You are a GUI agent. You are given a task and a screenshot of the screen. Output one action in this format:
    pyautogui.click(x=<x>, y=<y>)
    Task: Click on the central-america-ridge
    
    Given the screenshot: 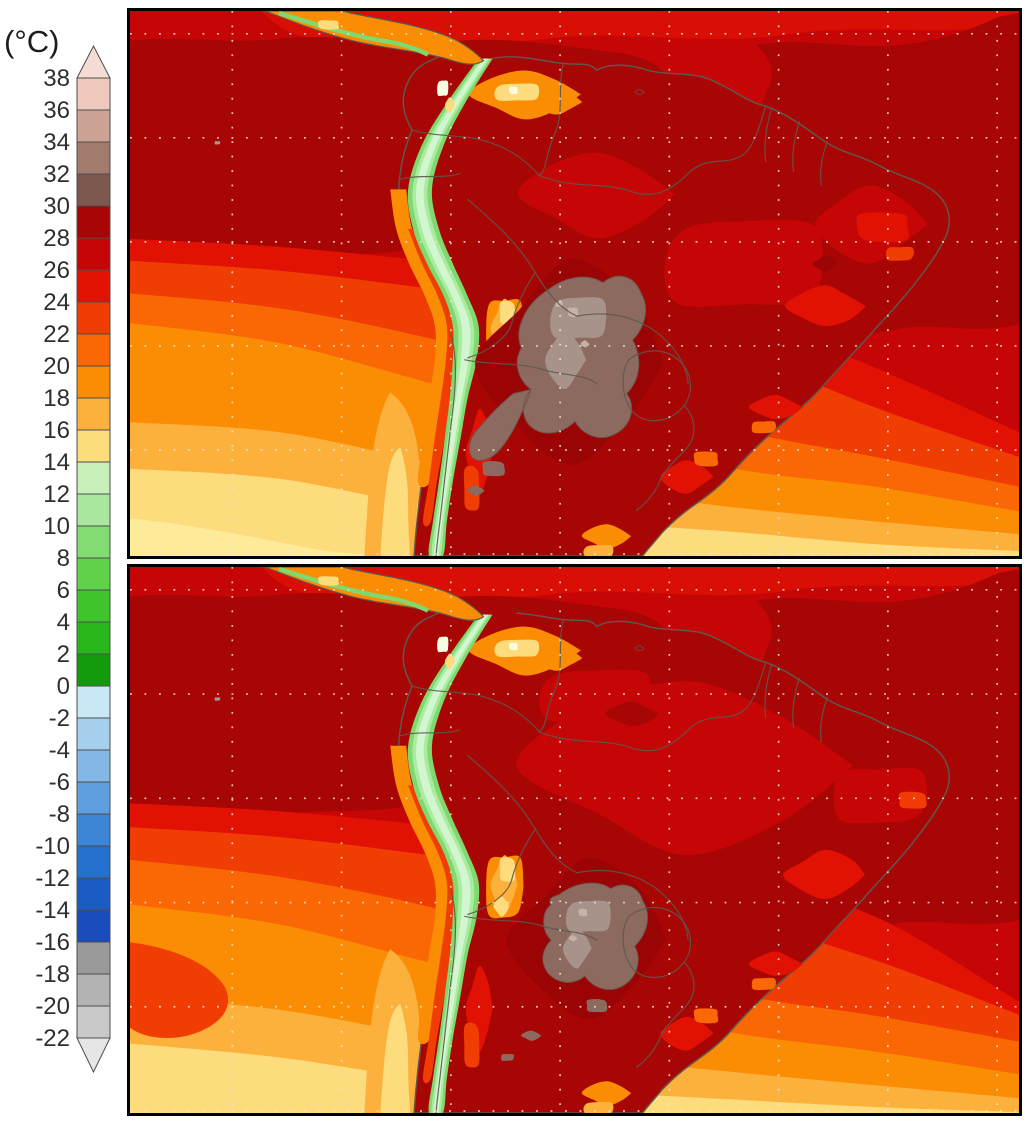 What is the action you would take?
    pyautogui.click(x=353, y=34)
    